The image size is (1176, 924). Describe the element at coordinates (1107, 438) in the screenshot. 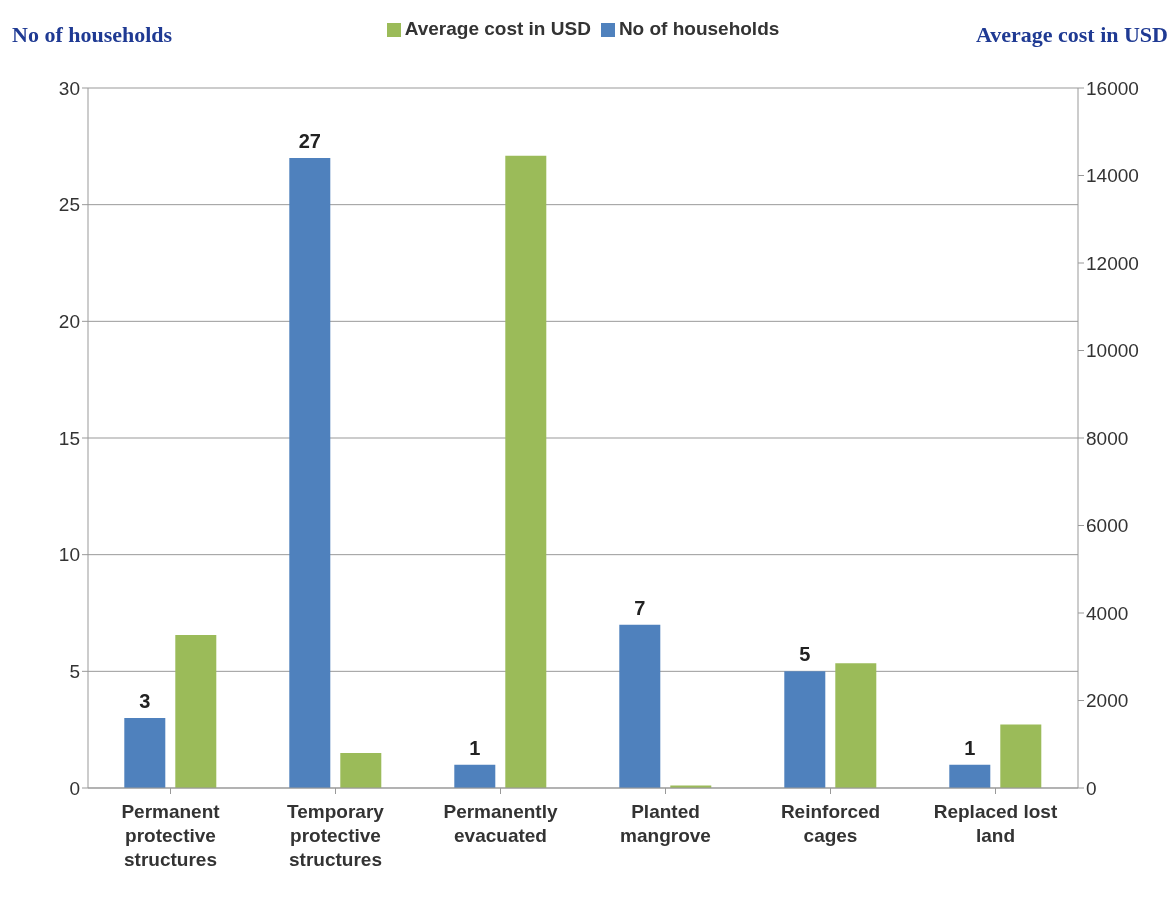

I see `y2-tick-label: 8000` at that location.